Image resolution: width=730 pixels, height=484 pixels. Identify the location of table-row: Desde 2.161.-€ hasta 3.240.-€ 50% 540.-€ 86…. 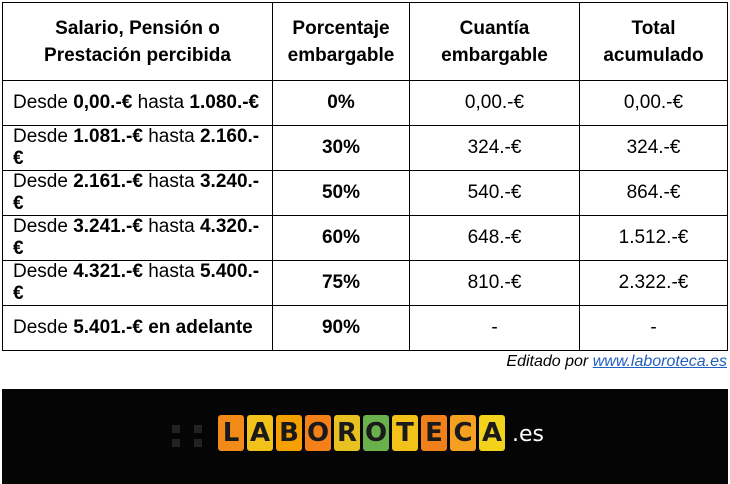
(365, 193).